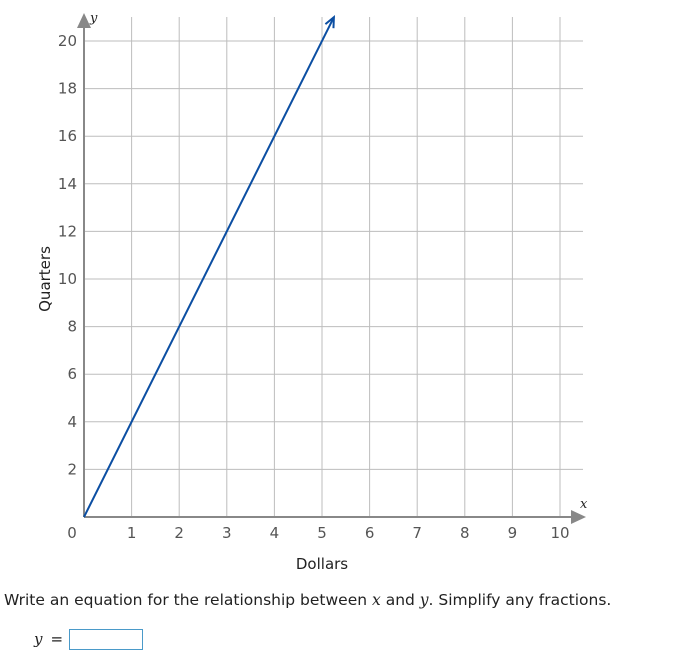 Image resolution: width=685 pixels, height=671 pixels. I want to click on y-tick-label: 18, so click(67, 89).